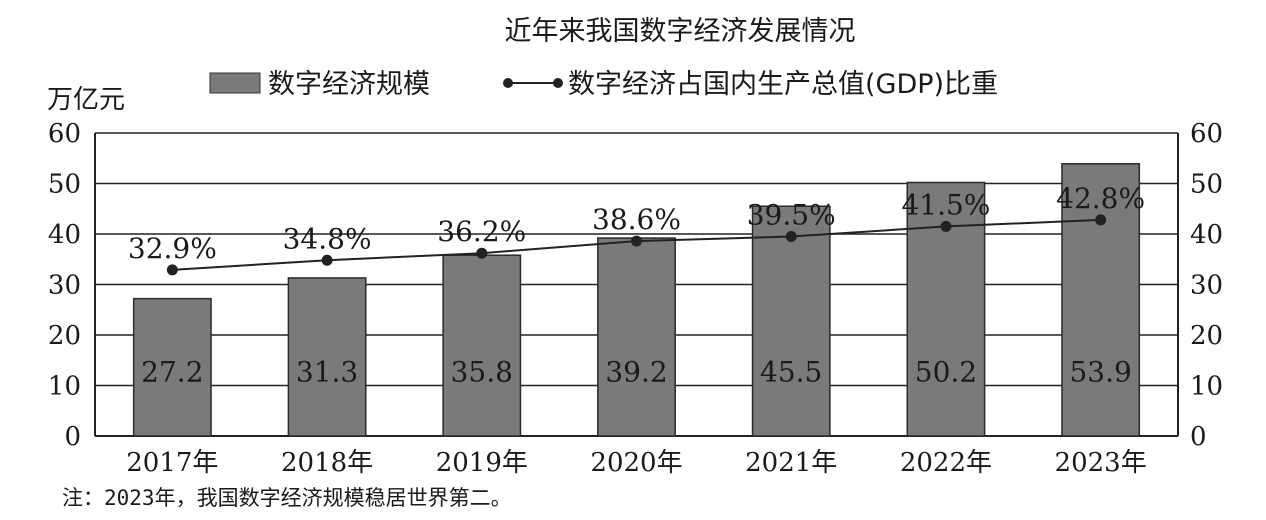 This screenshot has width=1266, height=520. Describe the element at coordinates (1206, 235) in the screenshot. I see `y-tick-label-right: 40` at that location.